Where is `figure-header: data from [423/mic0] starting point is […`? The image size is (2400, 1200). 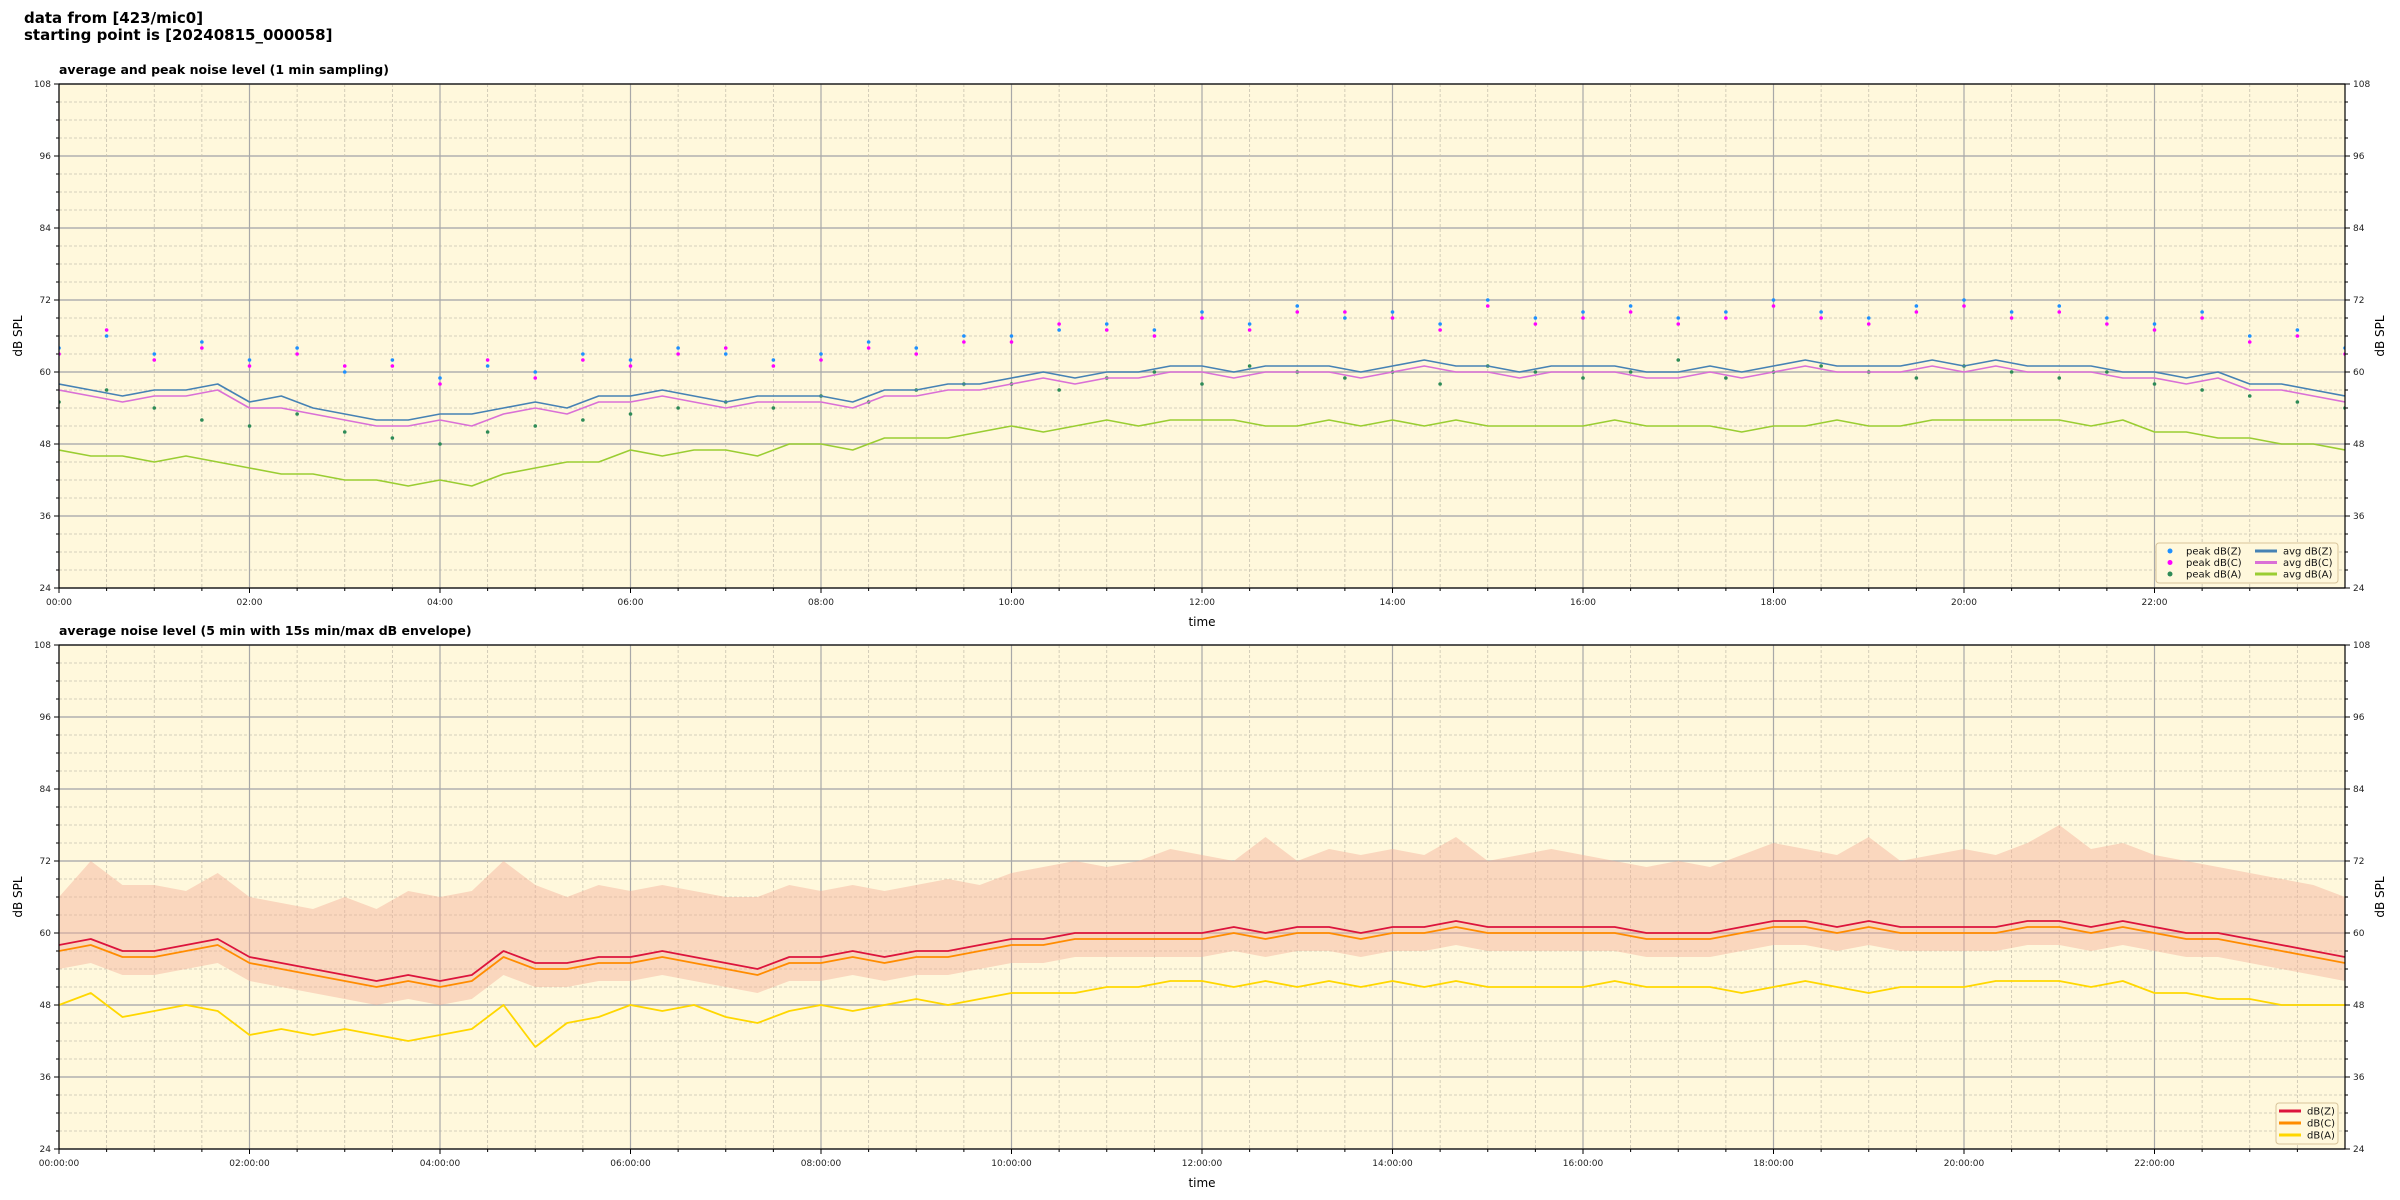
figure-header: data from [423/mic0] starting point is [… is located at coordinates (178, 27).